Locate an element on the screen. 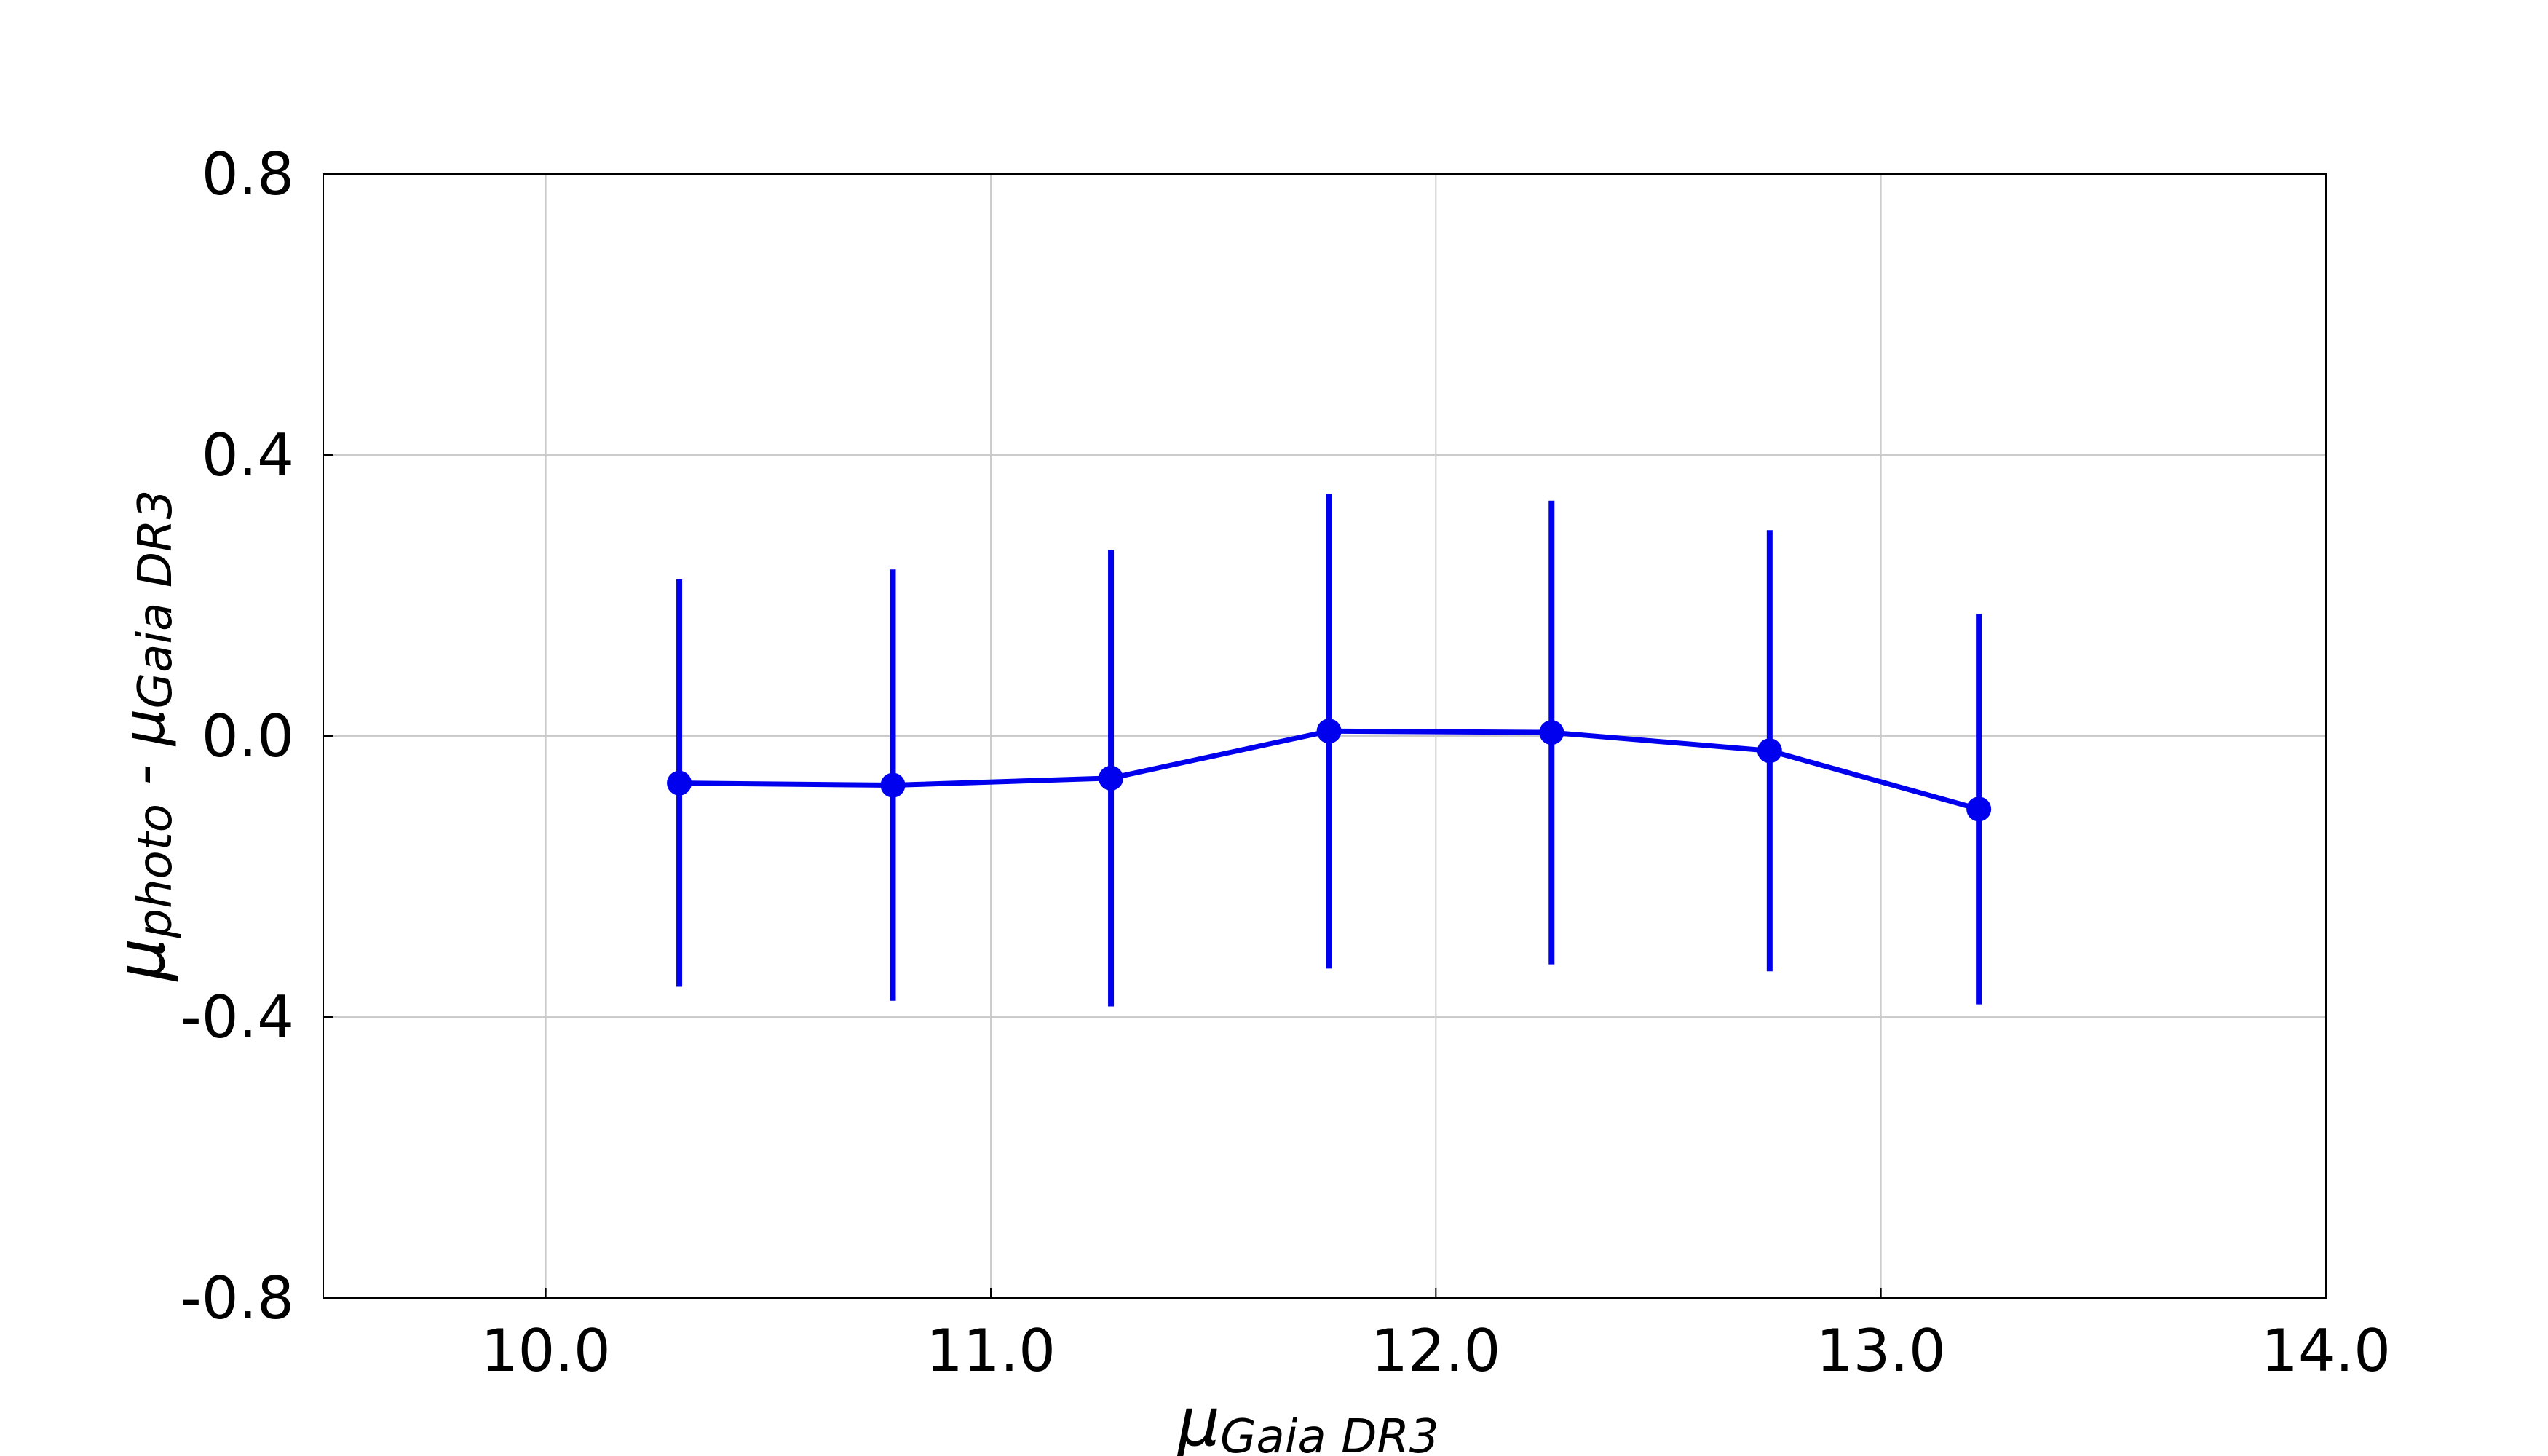 This screenshot has width=2548, height=1456. y-tick-label: -0.8 is located at coordinates (238, 1298).